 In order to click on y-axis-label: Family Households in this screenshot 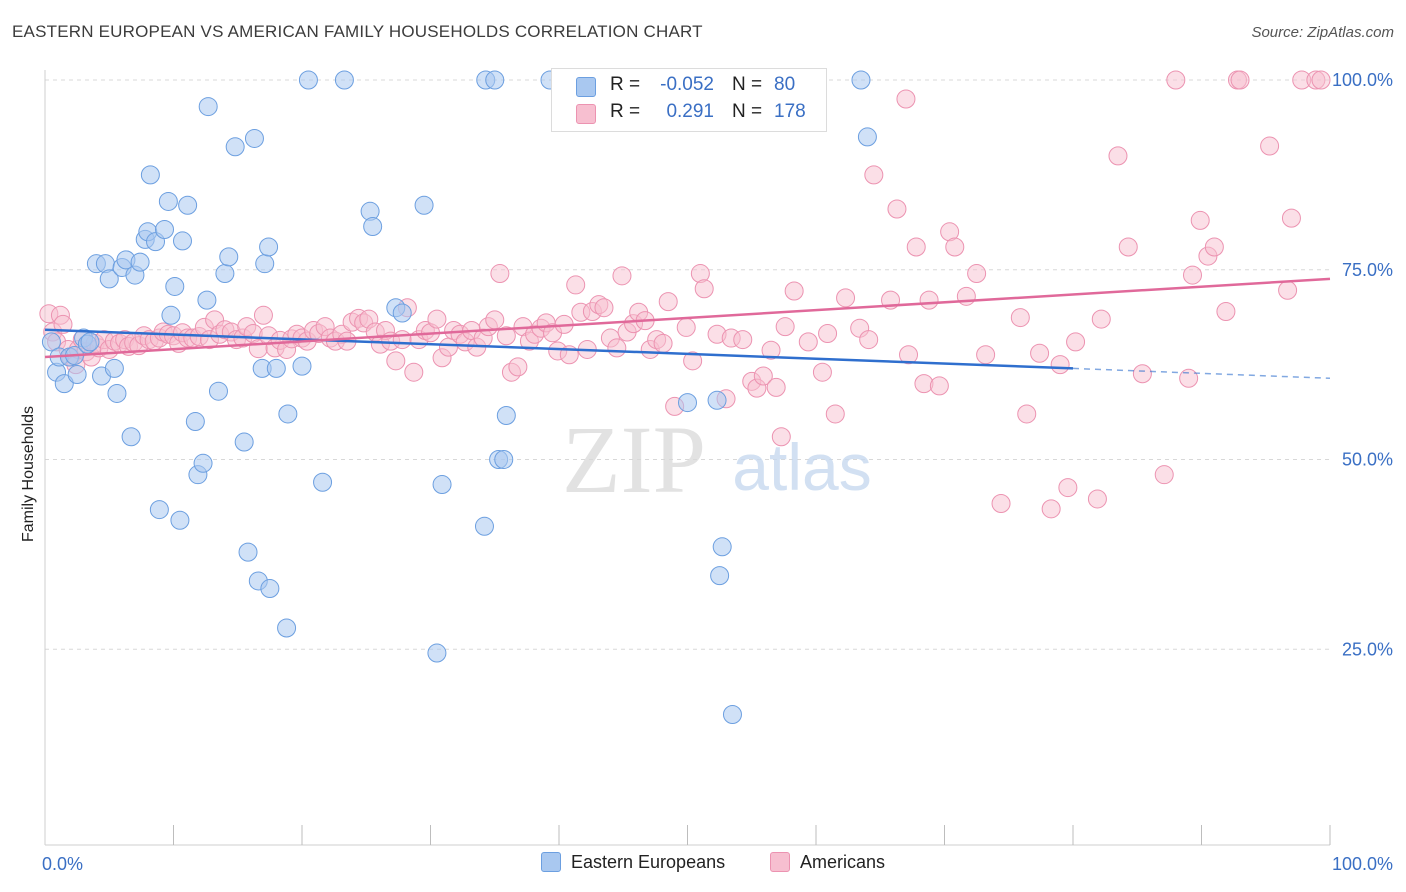, I will do `click(28, 473)`.